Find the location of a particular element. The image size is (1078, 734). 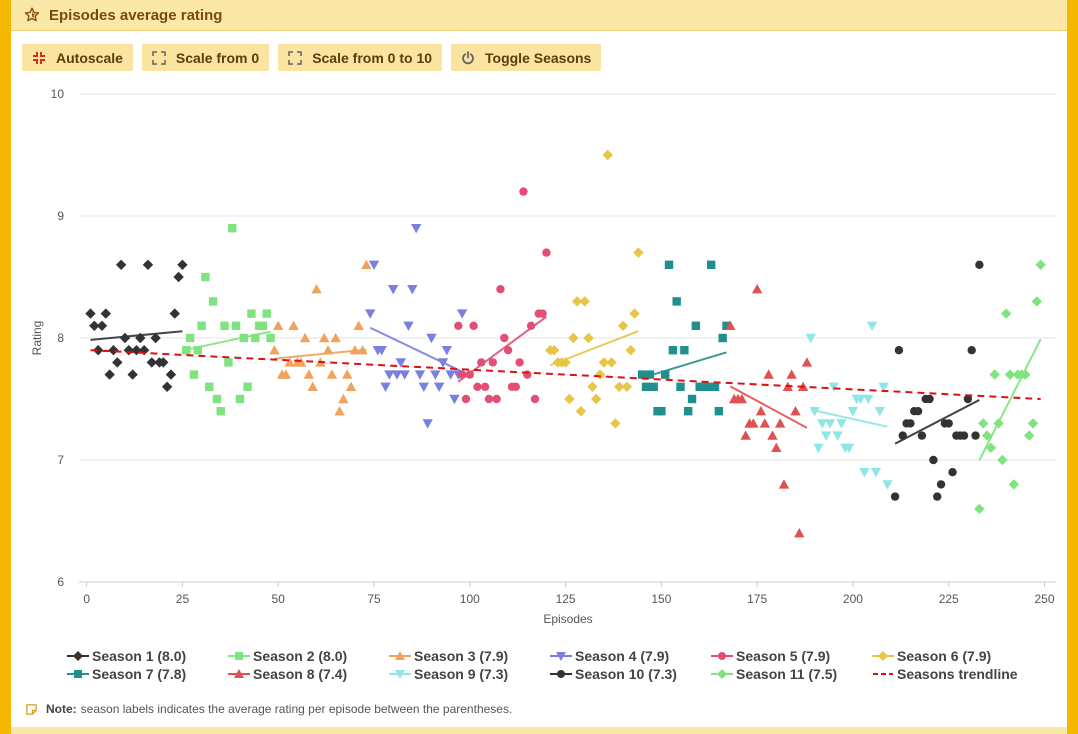

legend-item-season-2: Season 2 (8.0) is located at coordinates (307, 655).